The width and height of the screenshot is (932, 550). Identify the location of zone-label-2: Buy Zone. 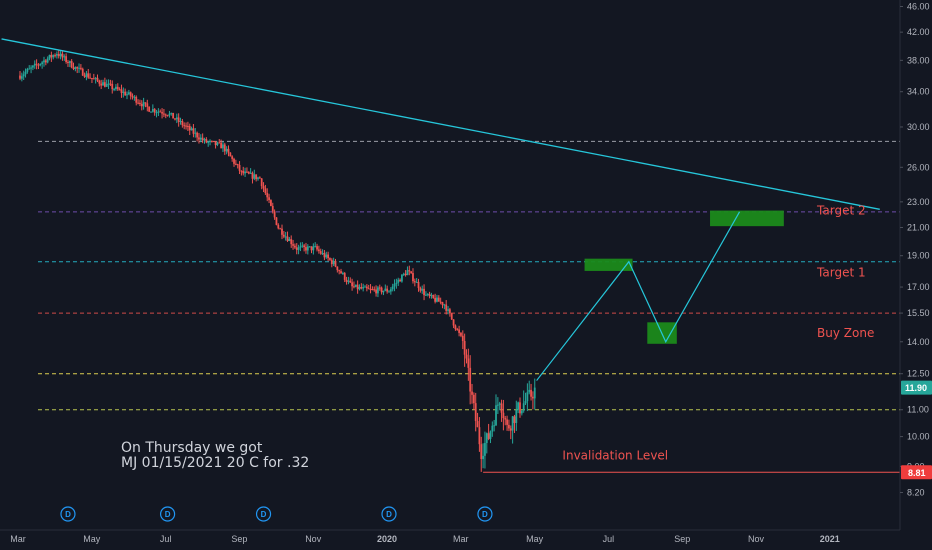
(845, 333).